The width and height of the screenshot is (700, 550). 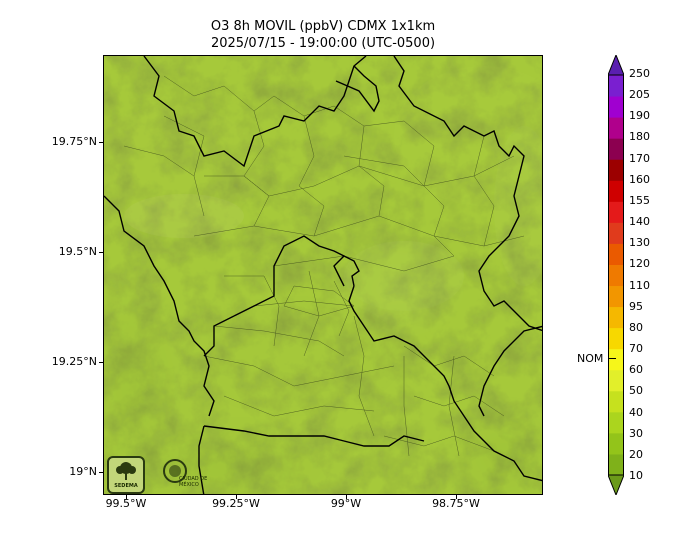 What do you see at coordinates (456, 503) in the screenshot?
I see `x-tick-label: 98.75°W` at bounding box center [456, 503].